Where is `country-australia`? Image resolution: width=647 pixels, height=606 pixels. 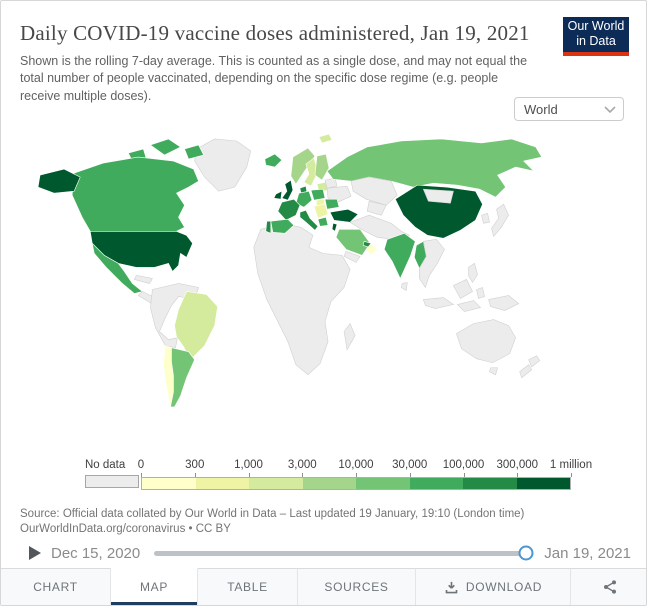
country-australia is located at coordinates (486, 341).